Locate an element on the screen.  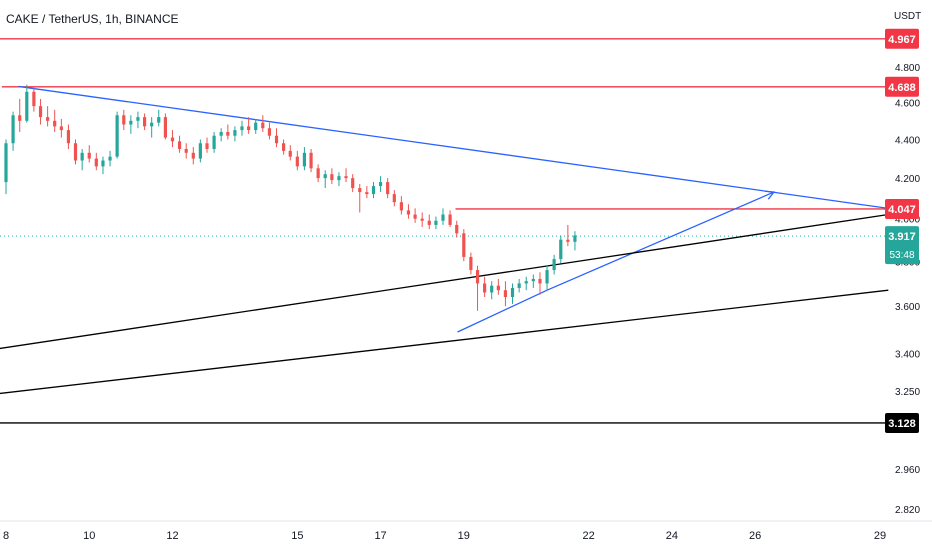
trendline-arrowhead is located at coordinates (770, 195).